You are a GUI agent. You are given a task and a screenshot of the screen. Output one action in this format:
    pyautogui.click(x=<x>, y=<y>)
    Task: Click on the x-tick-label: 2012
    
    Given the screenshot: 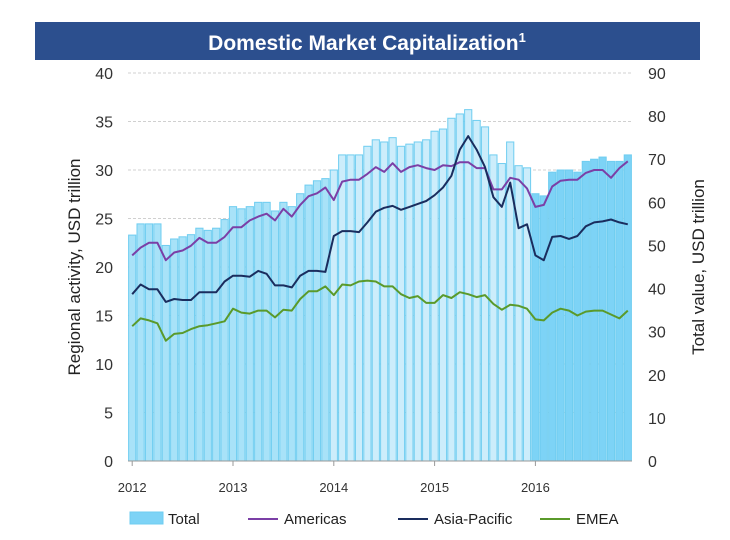 What is the action you would take?
    pyautogui.click(x=132, y=487)
    